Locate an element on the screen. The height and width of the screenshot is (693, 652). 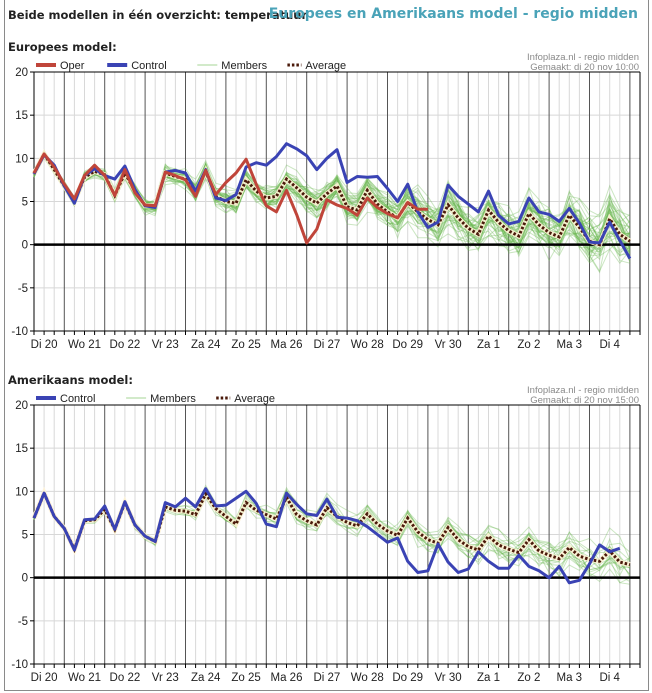
average-line is located at coordinates (331, 198).